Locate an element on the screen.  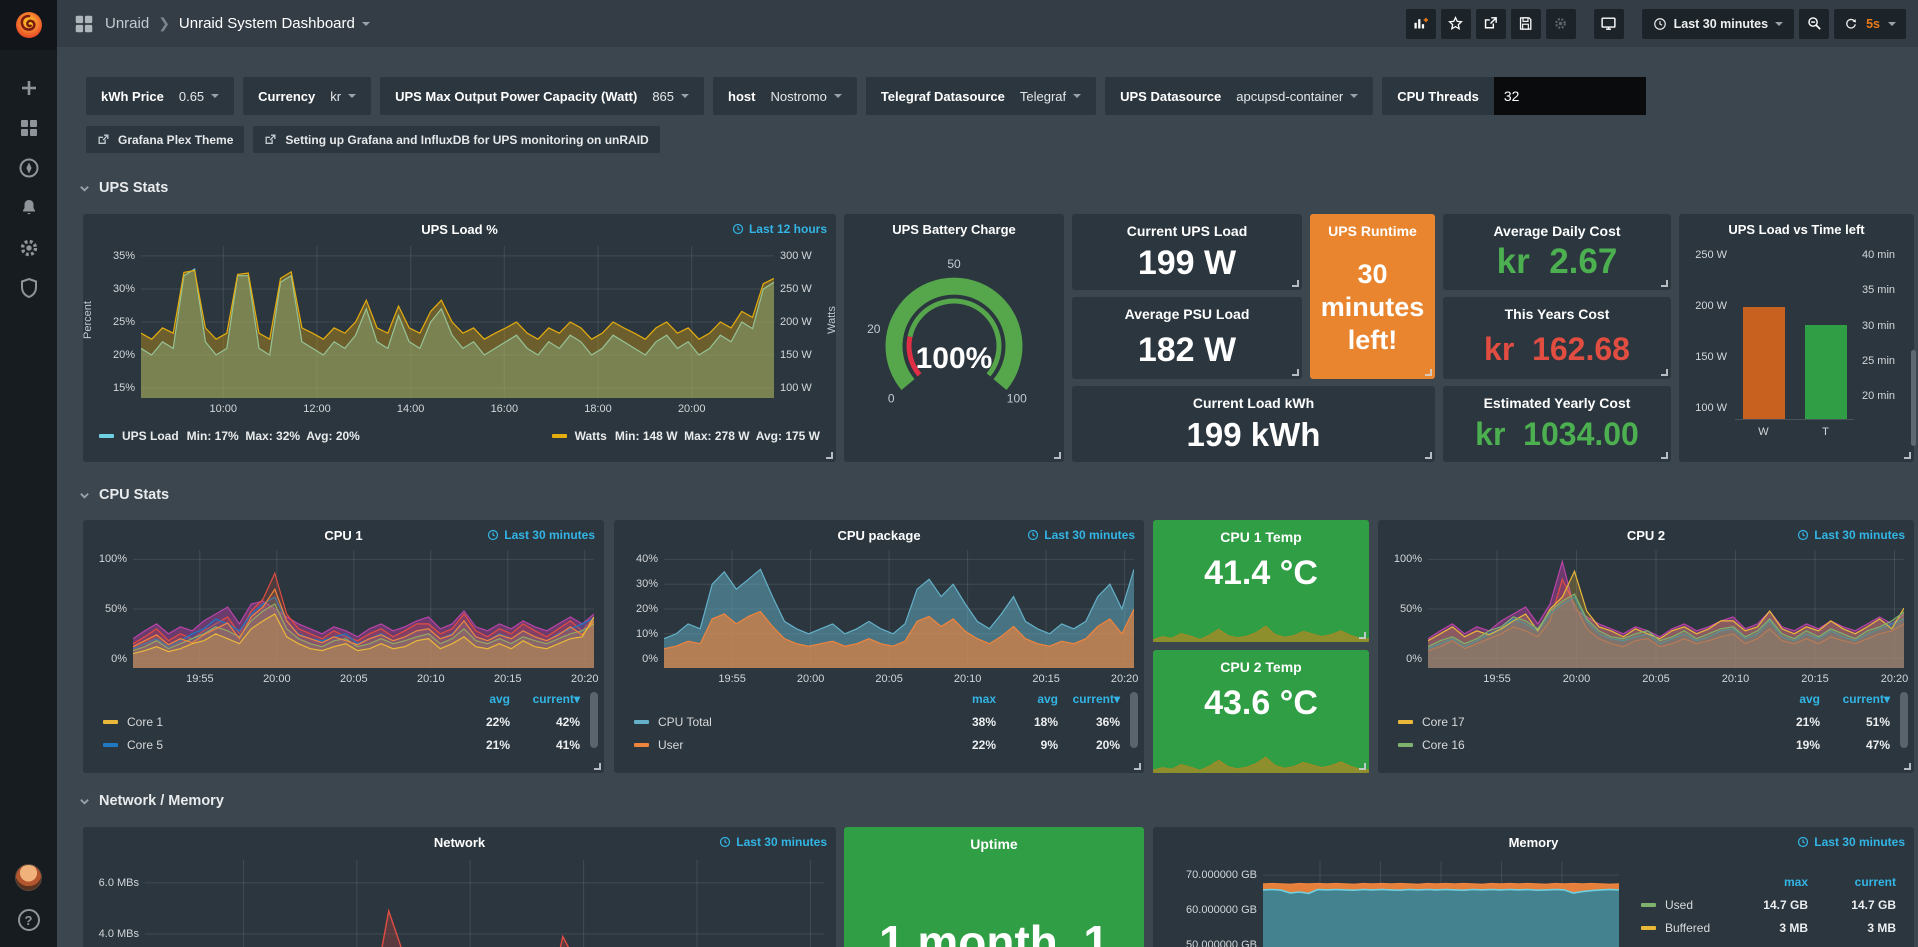
stat-title: UPS Runtime is located at coordinates (1372, 231).